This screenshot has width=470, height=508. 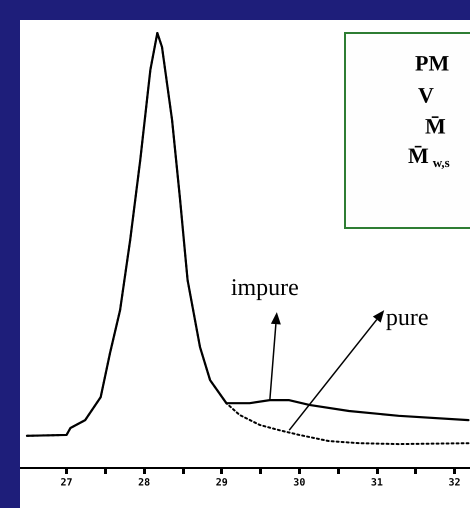 What do you see at coordinates (264, 288) in the screenshot?
I see `annotation: impure` at bounding box center [264, 288].